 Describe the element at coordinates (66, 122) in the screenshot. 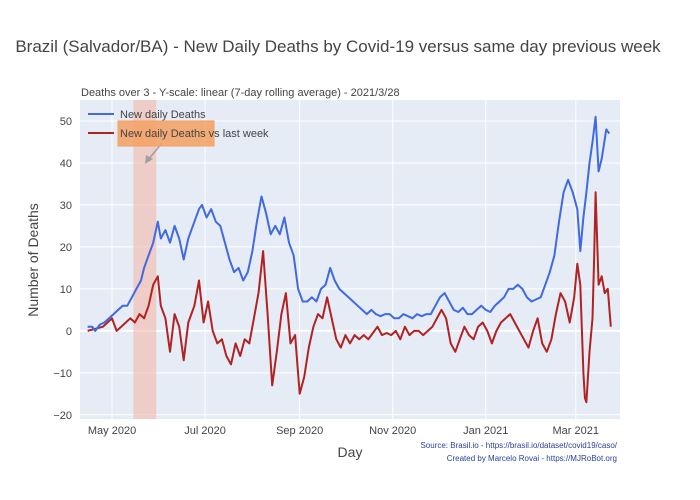

I see `y-tick-label: 50` at that location.